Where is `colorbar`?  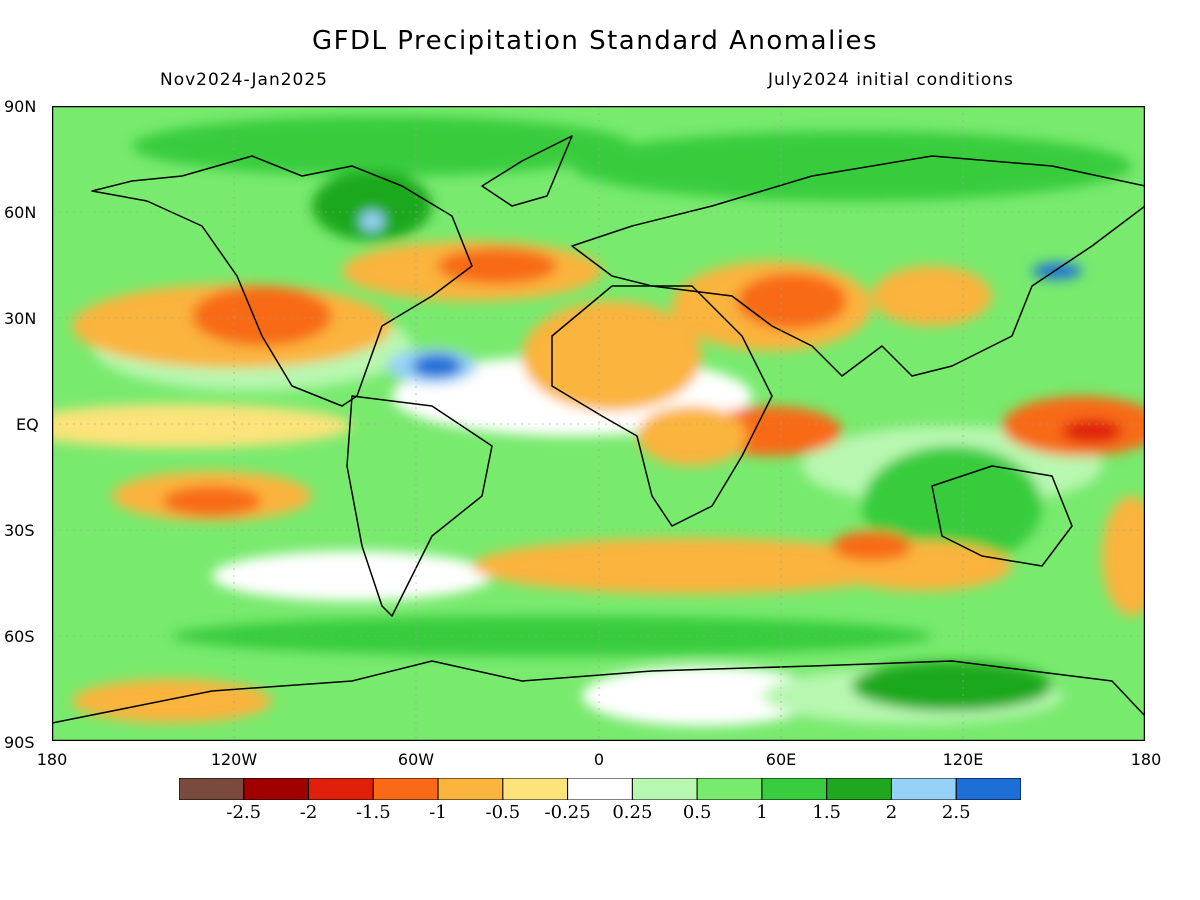
colorbar is located at coordinates (600, 789).